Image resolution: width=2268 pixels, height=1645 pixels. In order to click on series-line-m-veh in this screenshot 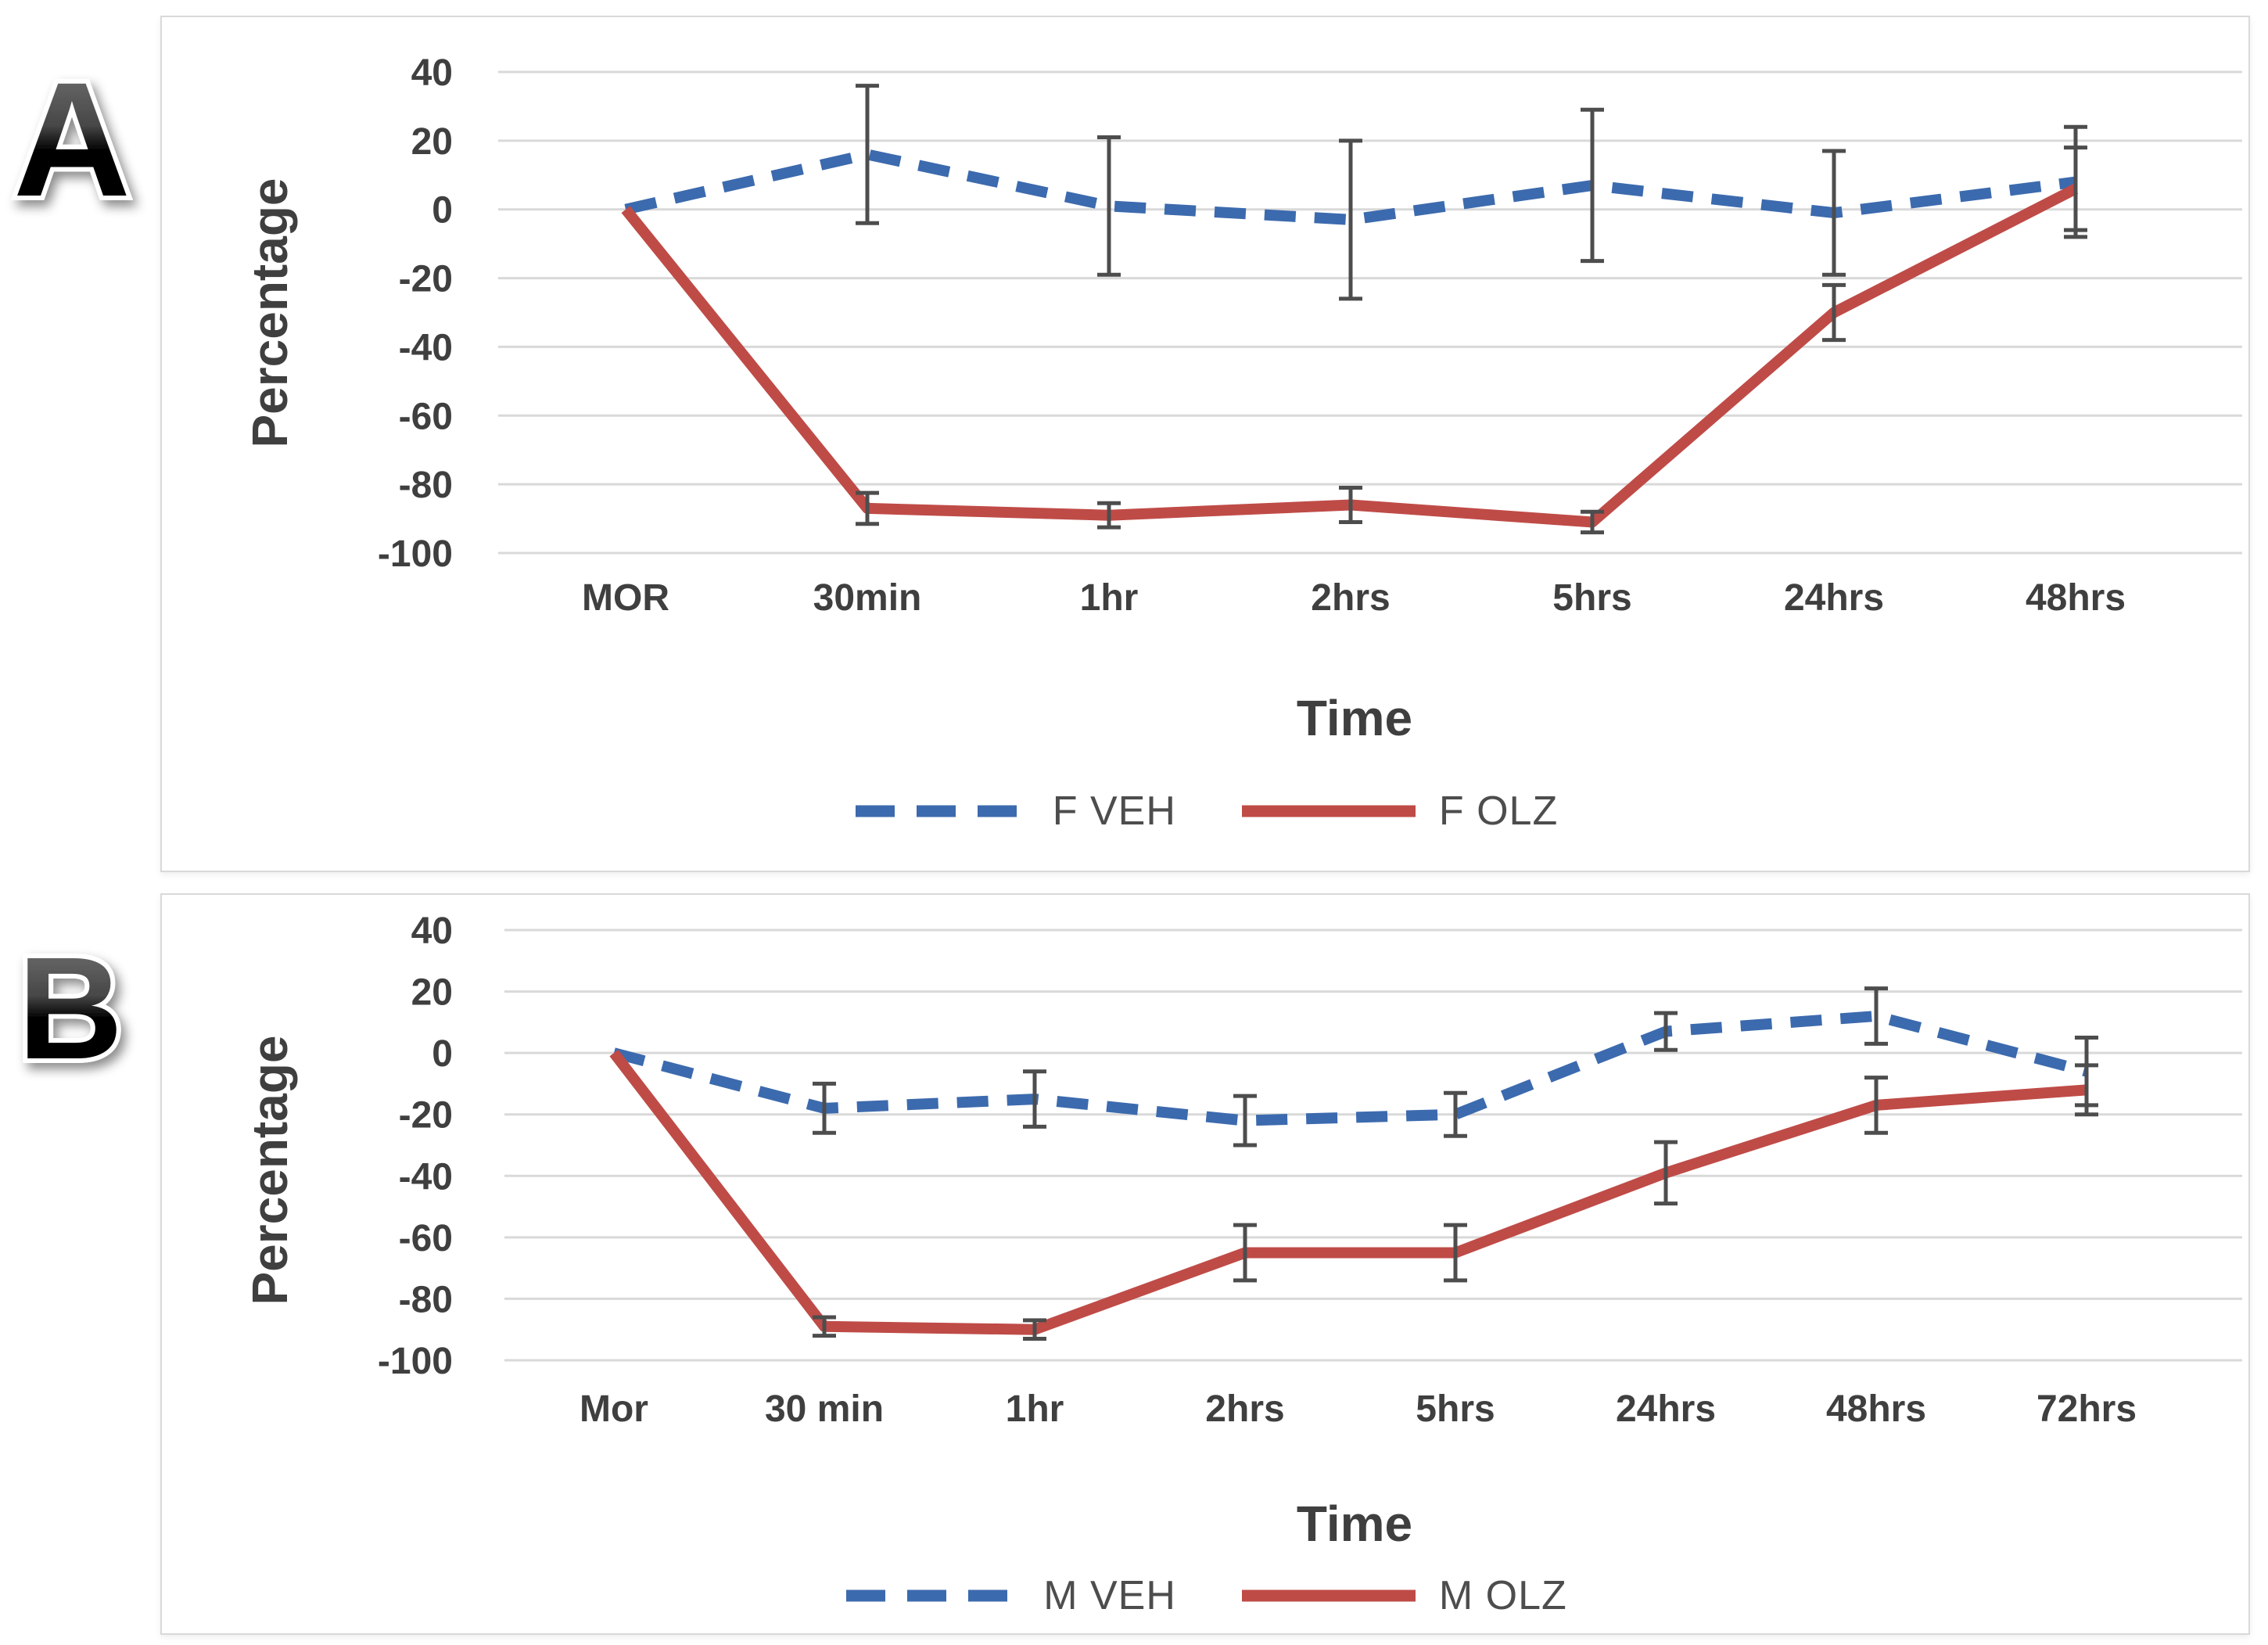, I will do `click(1350, 1068)`.